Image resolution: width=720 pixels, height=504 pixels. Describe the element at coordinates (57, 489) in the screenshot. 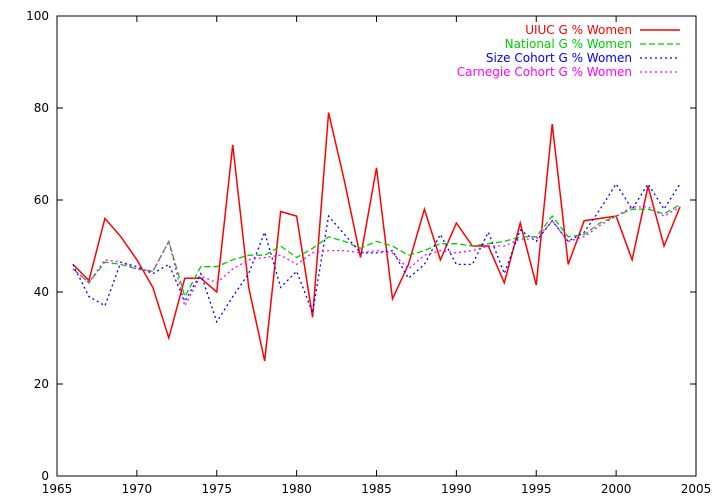

I see `x-tick-label: 1965` at that location.